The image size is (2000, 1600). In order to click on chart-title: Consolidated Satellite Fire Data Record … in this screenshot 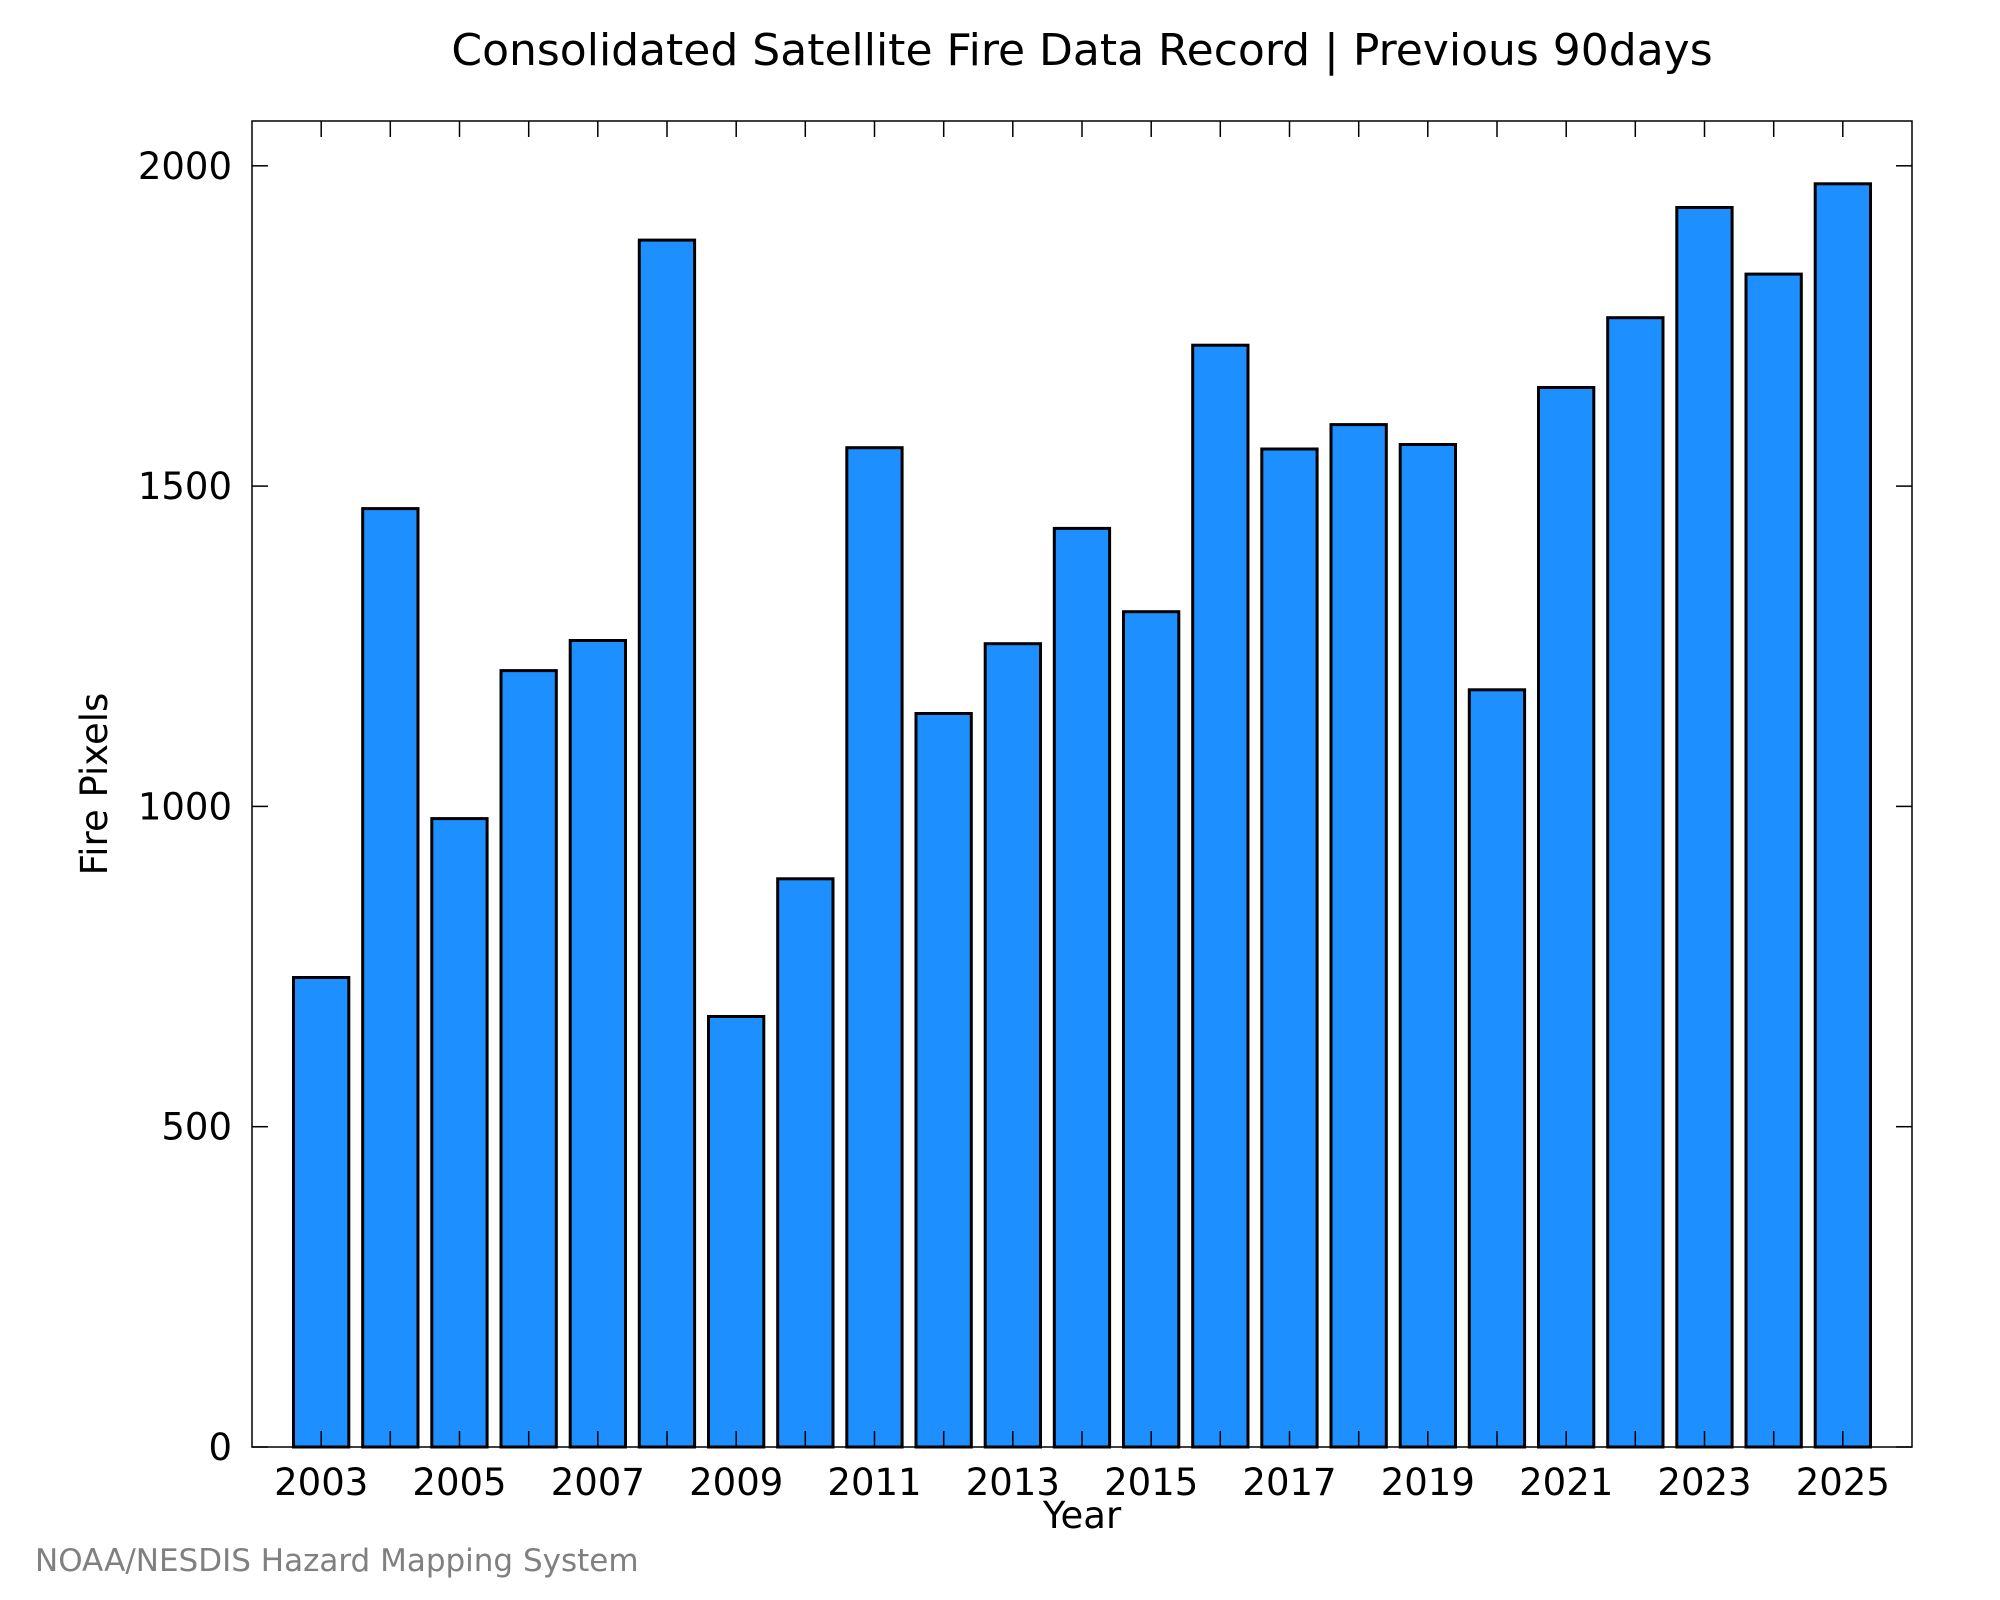, I will do `click(1081, 50)`.